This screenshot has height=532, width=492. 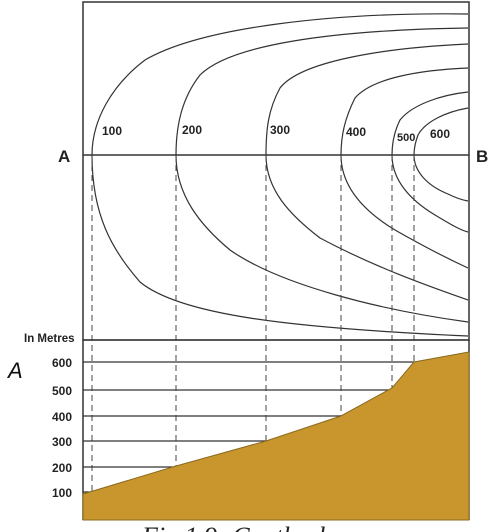 What do you see at coordinates (356, 132) in the screenshot?
I see `contour-label-400: 400` at bounding box center [356, 132].